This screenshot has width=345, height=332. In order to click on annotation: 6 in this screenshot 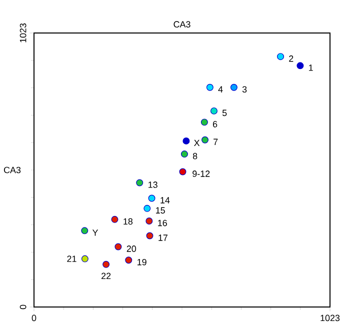, I will do `click(215, 124)`.